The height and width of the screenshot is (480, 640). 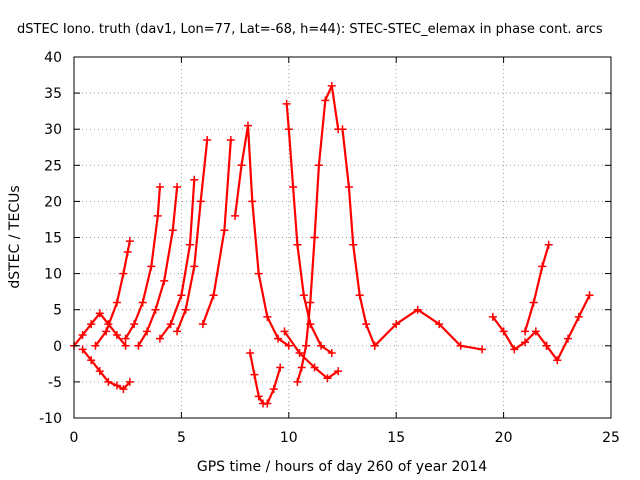 I want to click on x-tick-label: 20, so click(x=504, y=438).